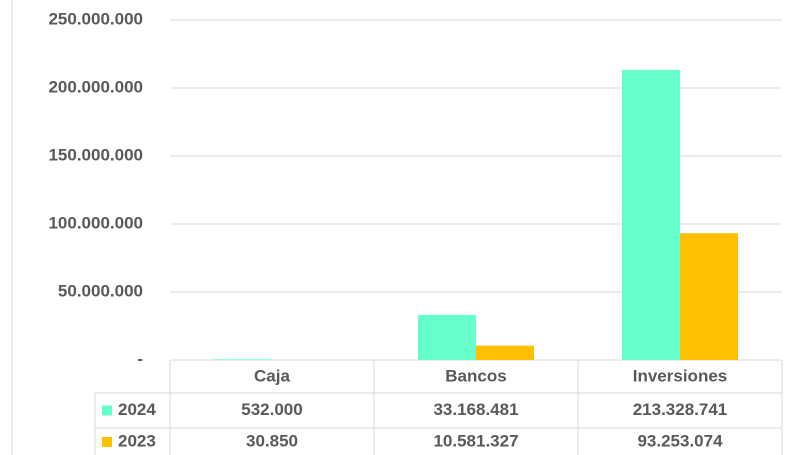 This screenshot has width=796, height=455. I want to click on table-value: 30.850, so click(272, 440).